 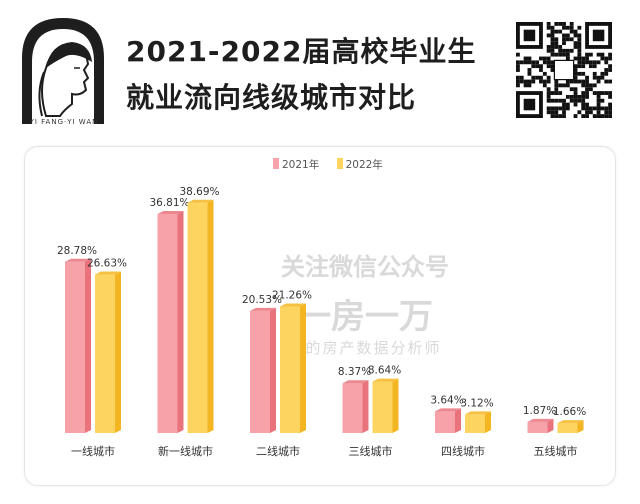 What do you see at coordinates (354, 372) in the screenshot?
I see `data-label-2021-3: 8.37%` at bounding box center [354, 372].